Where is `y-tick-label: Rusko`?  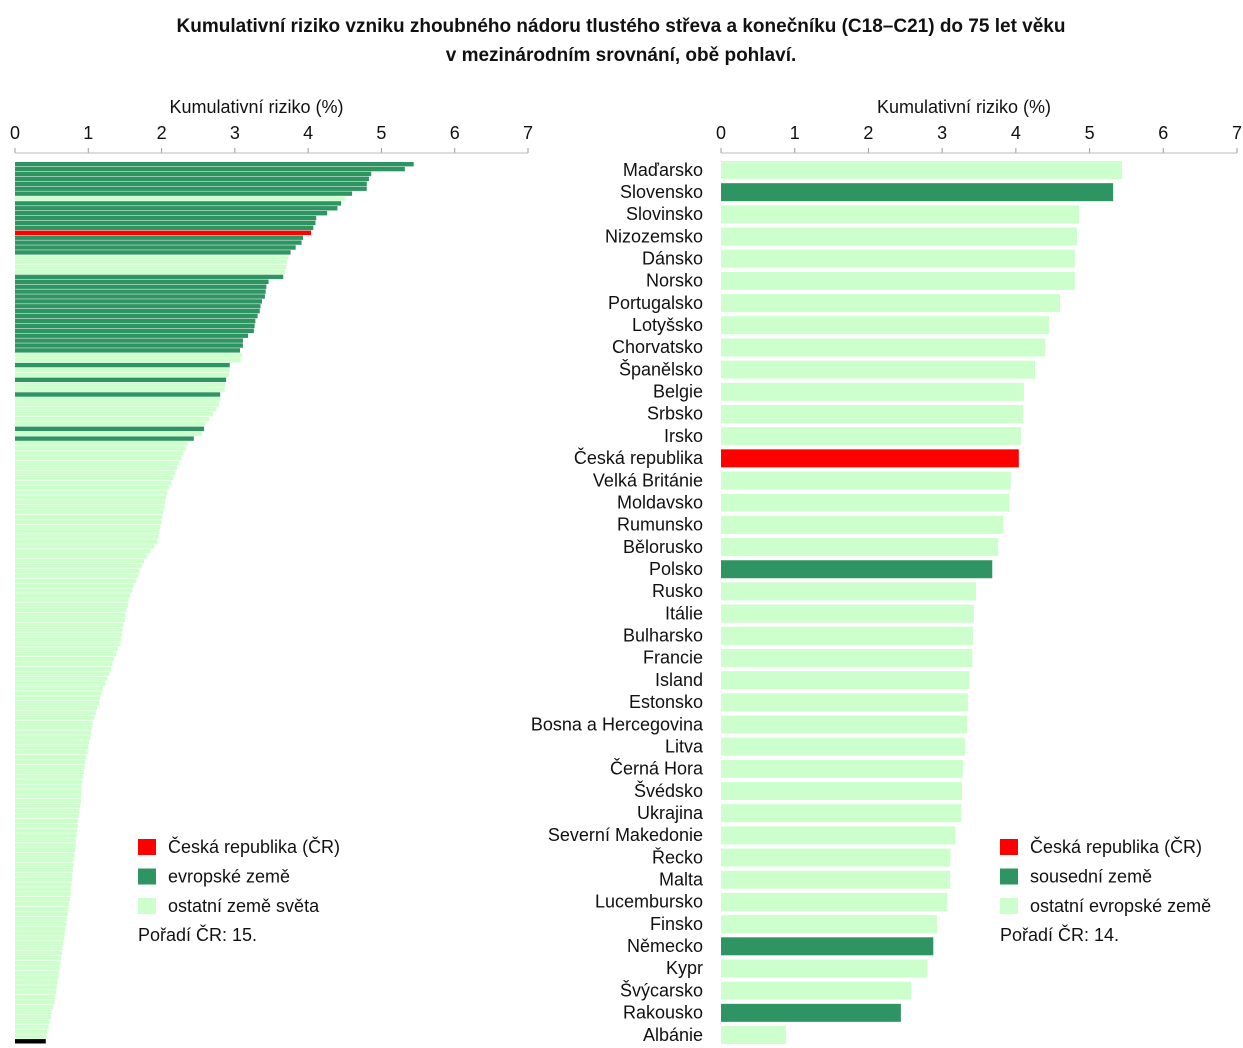
y-tick-label: Rusko is located at coordinates (677, 591).